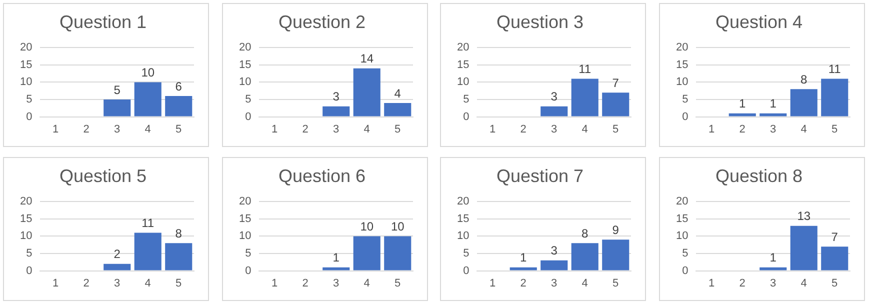 Image resolution: width=873 pixels, height=308 pixels. What do you see at coordinates (178, 86) in the screenshot?
I see `data-label: 6` at bounding box center [178, 86].